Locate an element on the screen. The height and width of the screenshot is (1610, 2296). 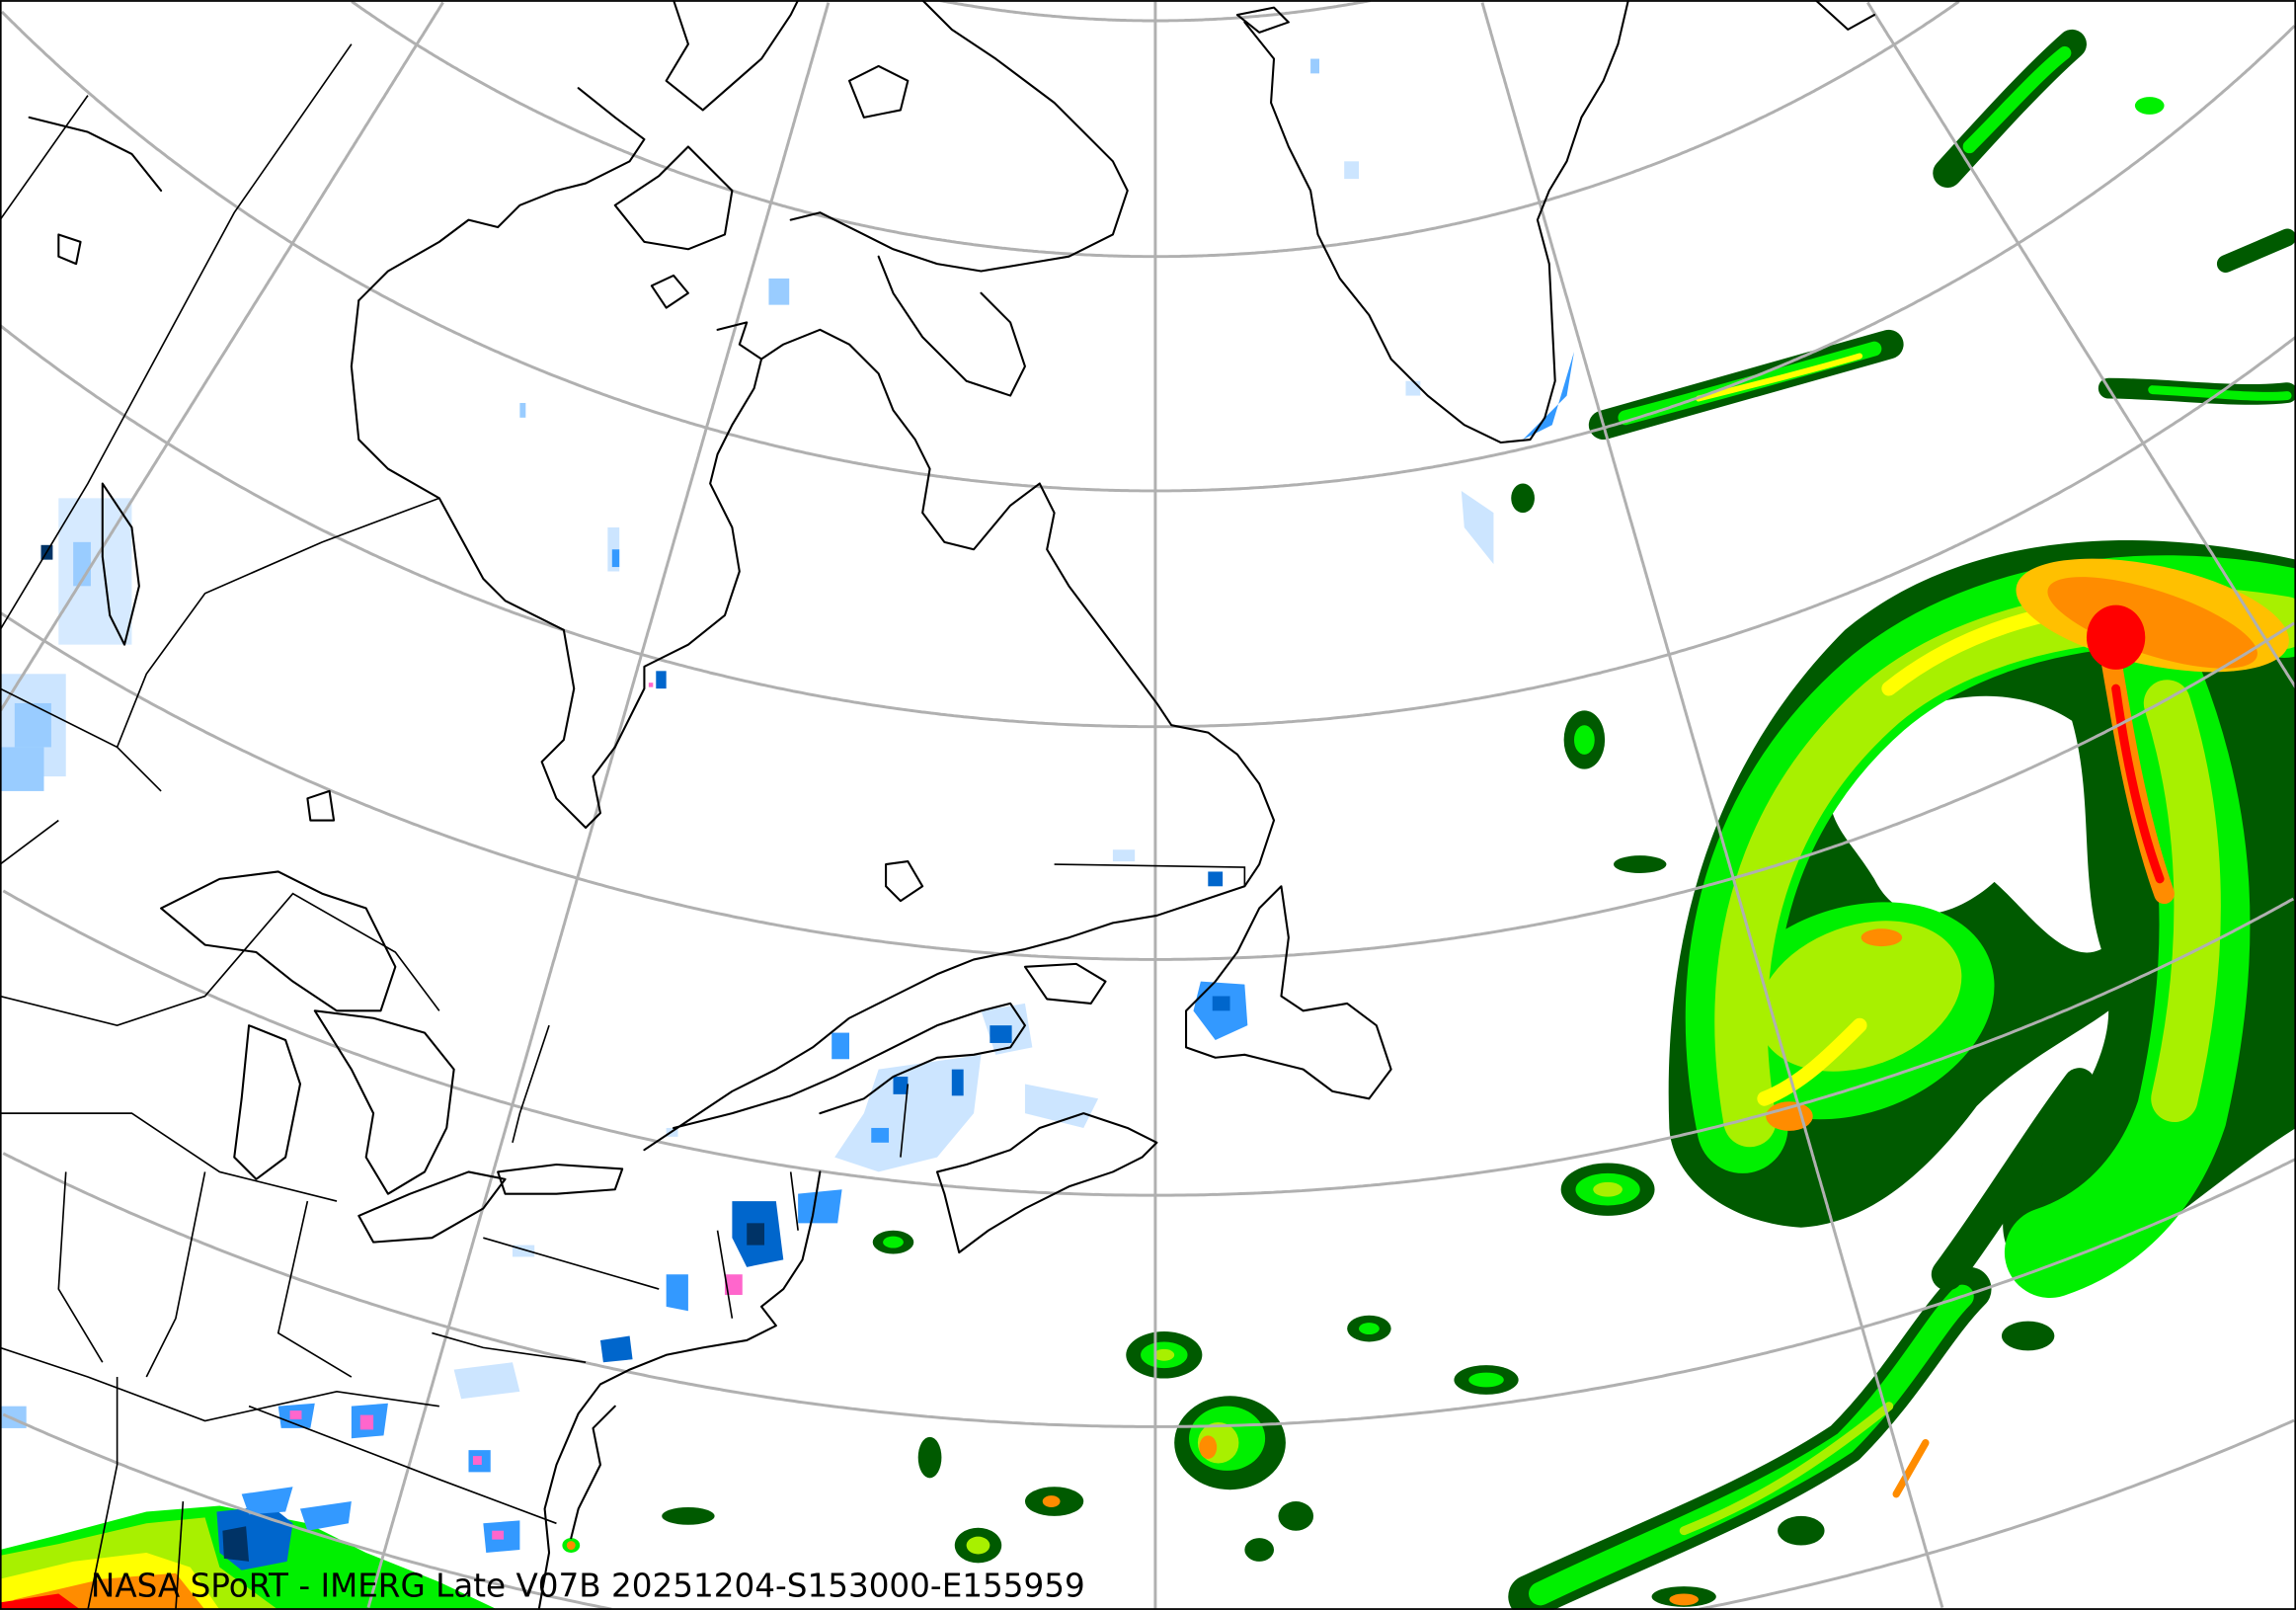
mistassini-lake is located at coordinates (905, 881).